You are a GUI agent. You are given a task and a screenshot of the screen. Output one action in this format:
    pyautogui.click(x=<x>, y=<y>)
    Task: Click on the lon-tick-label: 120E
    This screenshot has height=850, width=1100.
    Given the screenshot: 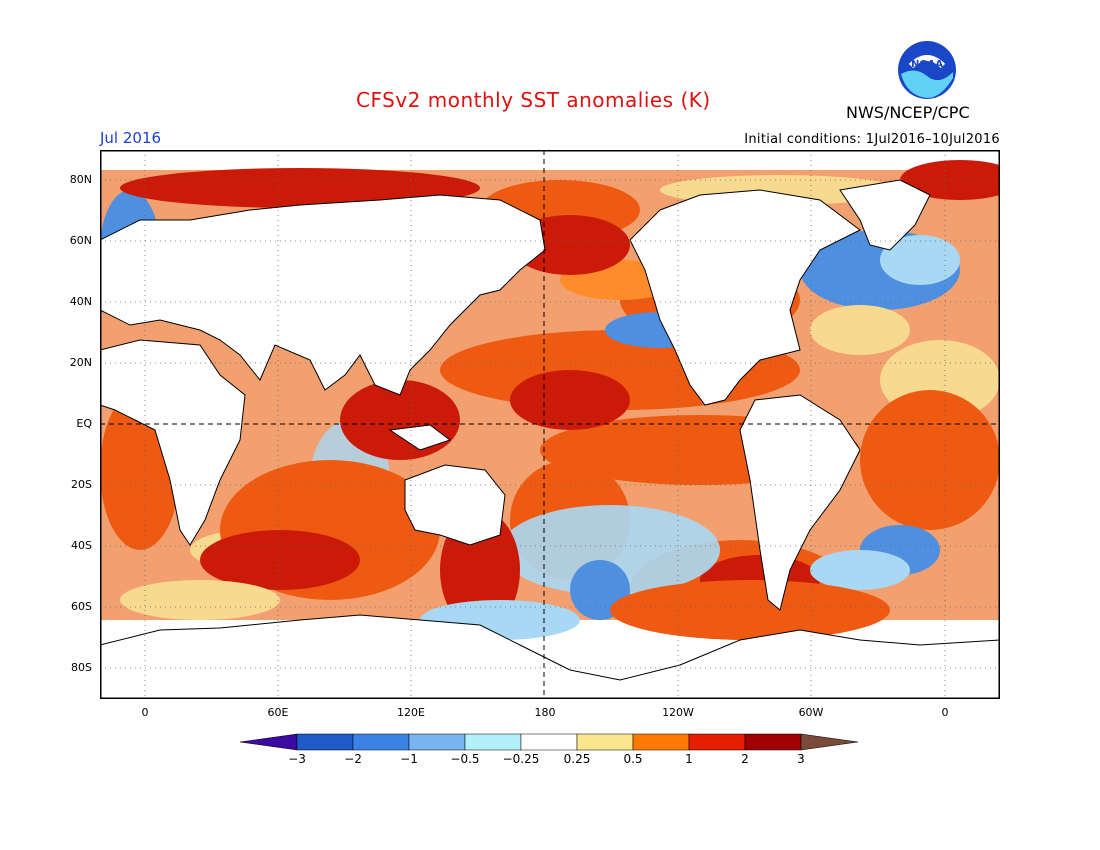 What is the action you would take?
    pyautogui.click(x=411, y=712)
    